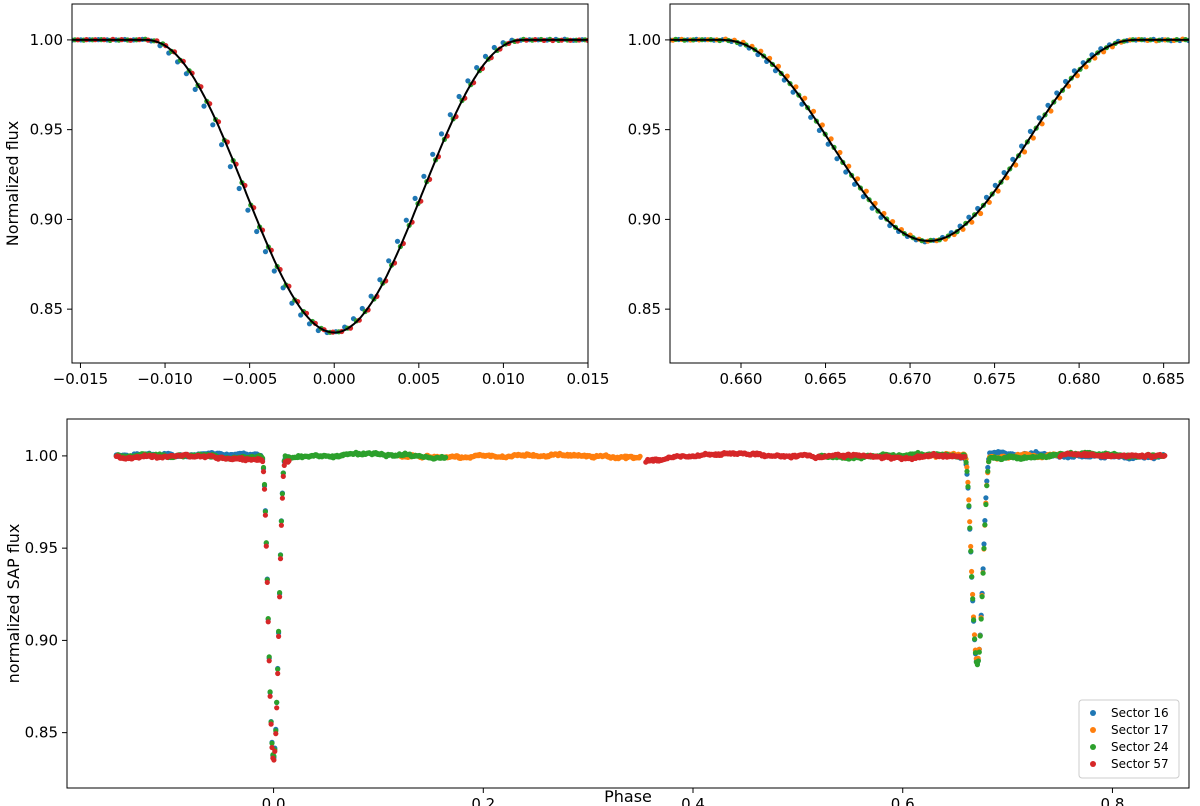 The width and height of the screenshot is (1200, 806). I want to click on x-tick-label: −0.005, so click(250, 379).